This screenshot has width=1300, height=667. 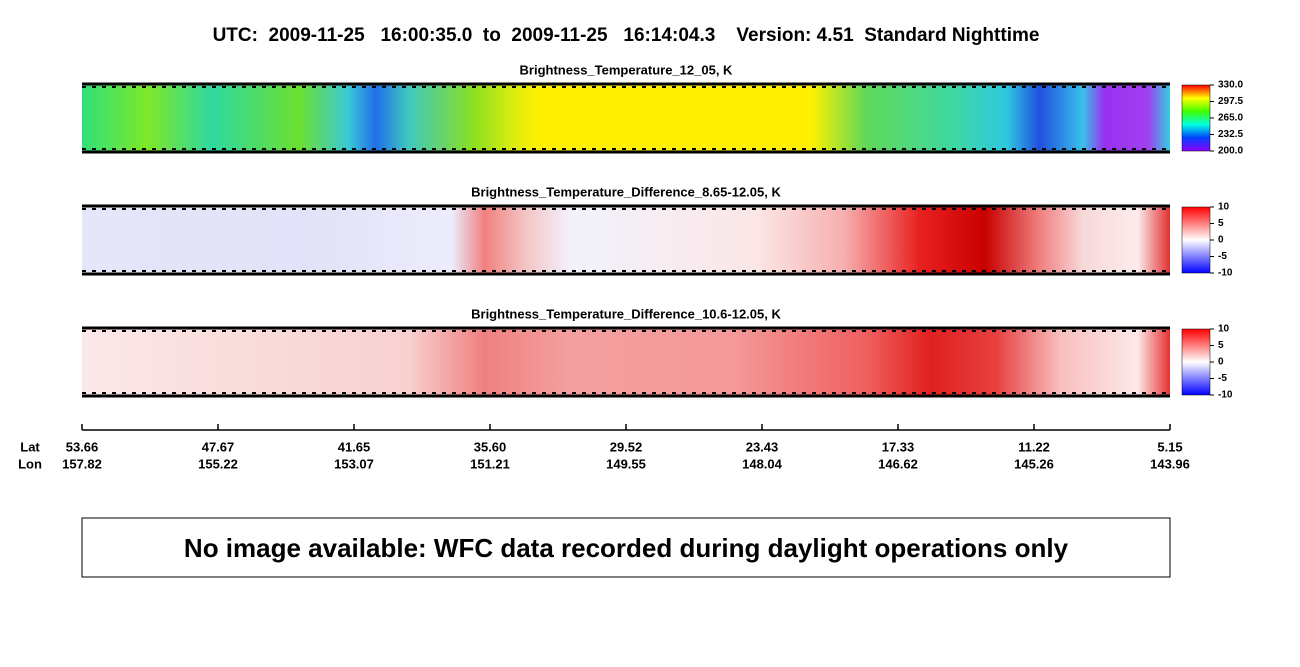 What do you see at coordinates (1230, 151) in the screenshot?
I see `colorbar-label: 200.0` at bounding box center [1230, 151].